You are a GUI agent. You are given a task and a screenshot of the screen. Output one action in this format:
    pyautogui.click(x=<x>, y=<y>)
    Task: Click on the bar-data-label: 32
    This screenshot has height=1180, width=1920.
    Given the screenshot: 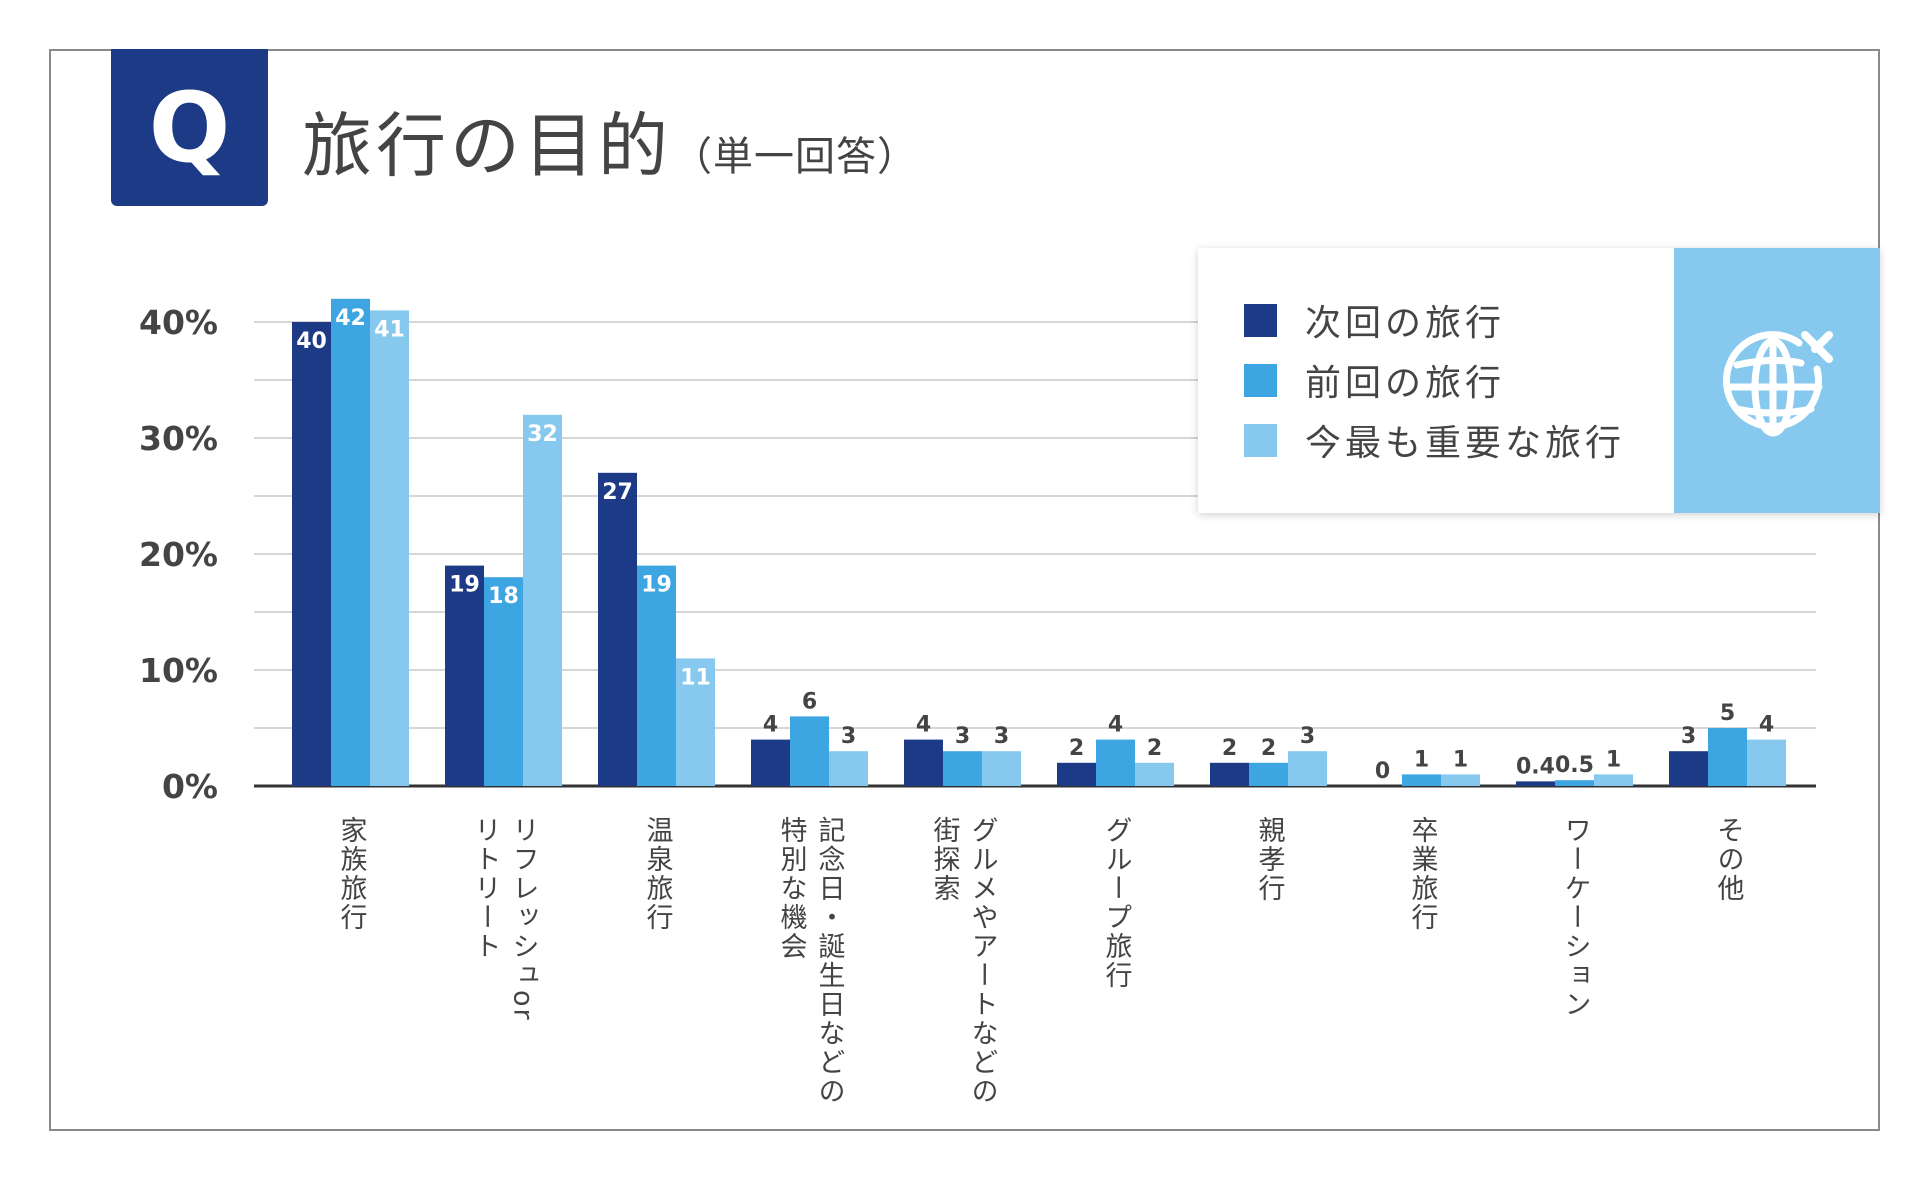 What is the action you would take?
    pyautogui.click(x=542, y=434)
    